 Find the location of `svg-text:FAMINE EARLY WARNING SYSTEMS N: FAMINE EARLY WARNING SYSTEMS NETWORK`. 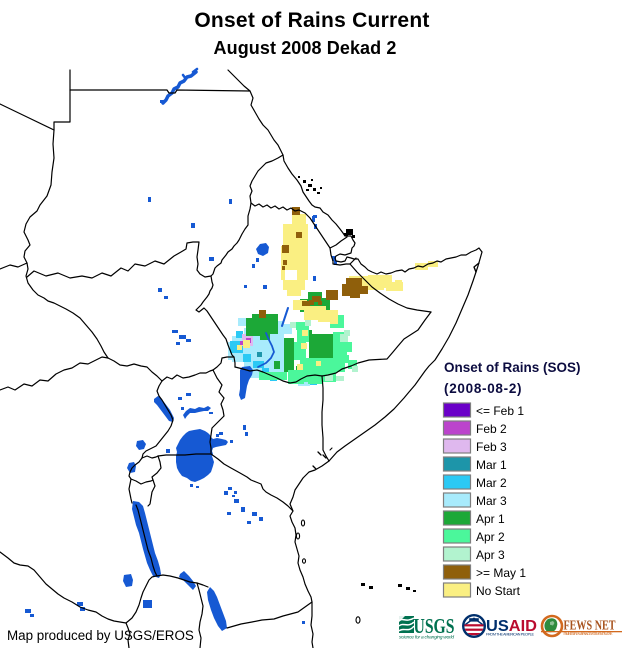

svg-text:FAMINE EARLY WARNING SYSTEMS N: FAMINE EARLY WARNING SYSTEMS NETWORK is located at coordinates (589, 634).